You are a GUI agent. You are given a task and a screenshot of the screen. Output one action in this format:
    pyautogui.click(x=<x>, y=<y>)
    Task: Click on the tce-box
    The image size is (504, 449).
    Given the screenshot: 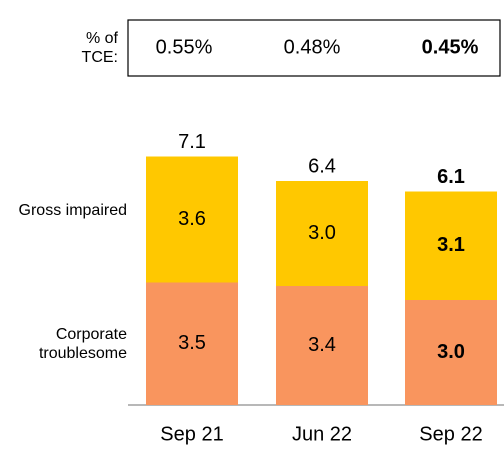 What is the action you would take?
    pyautogui.click(x=314, y=48)
    